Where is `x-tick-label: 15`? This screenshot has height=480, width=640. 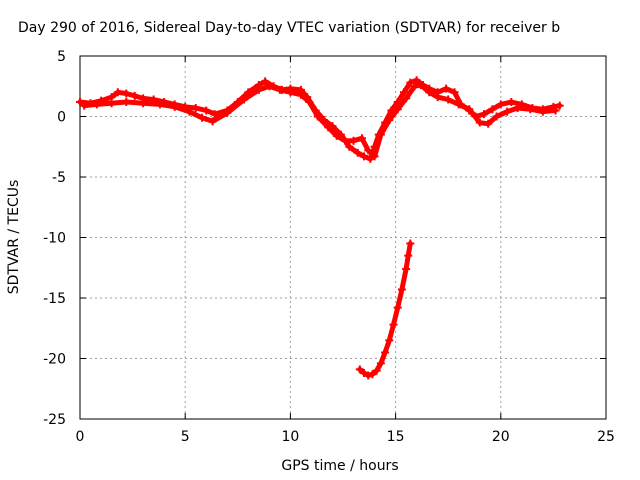 x-tick-label: 15 is located at coordinates (396, 437).